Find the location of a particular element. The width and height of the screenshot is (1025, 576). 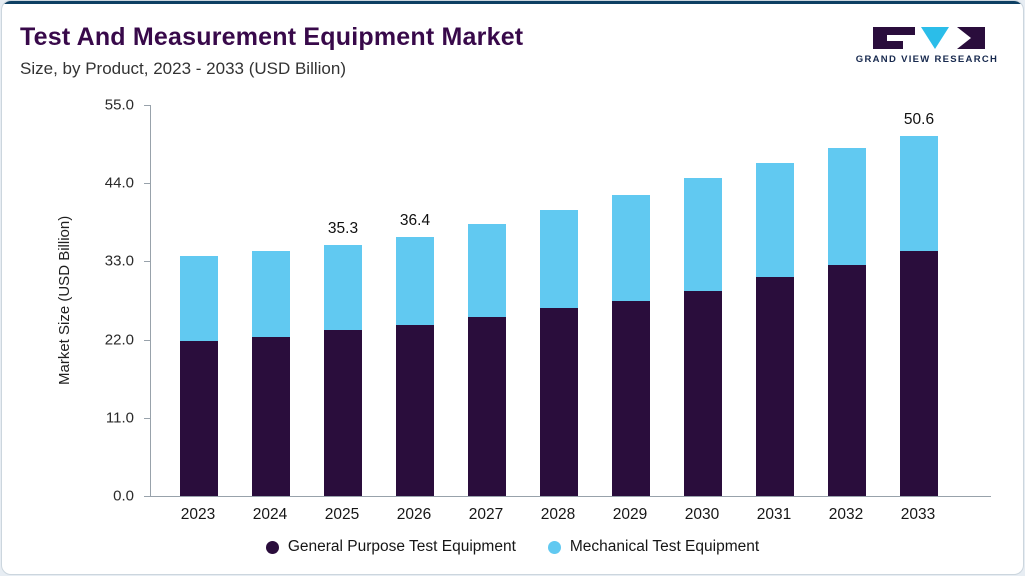

y-tick-label: 22.0 is located at coordinates (119, 340).